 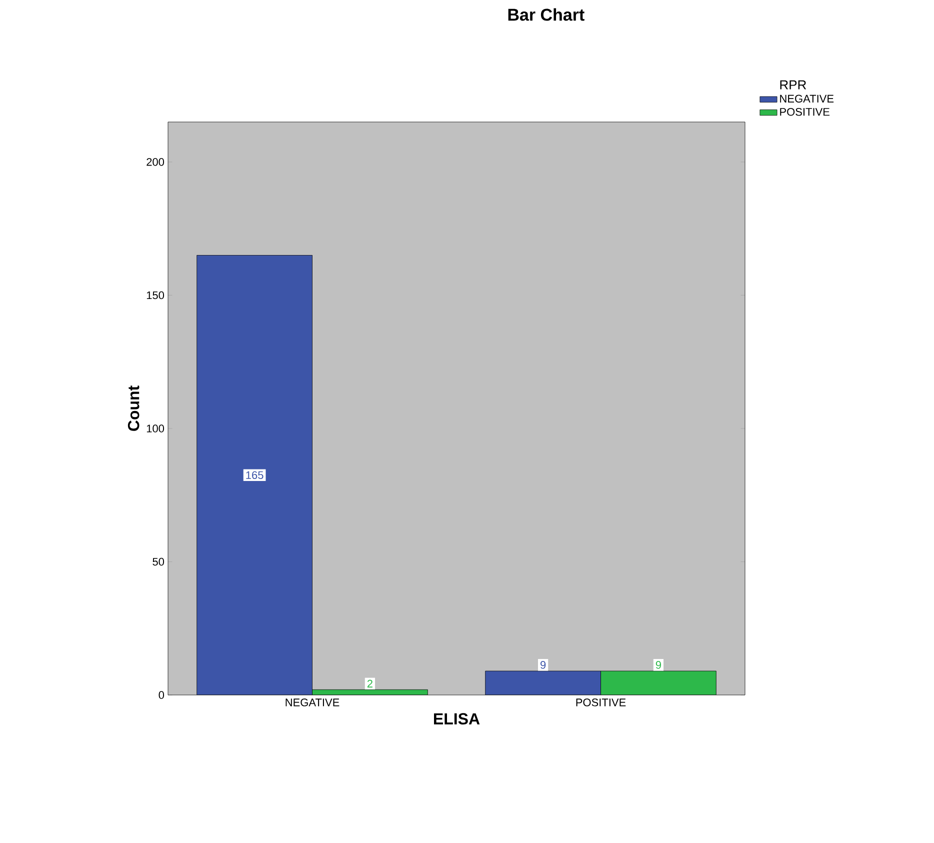 I want to click on x-axis-title: ELISA, so click(x=457, y=718).